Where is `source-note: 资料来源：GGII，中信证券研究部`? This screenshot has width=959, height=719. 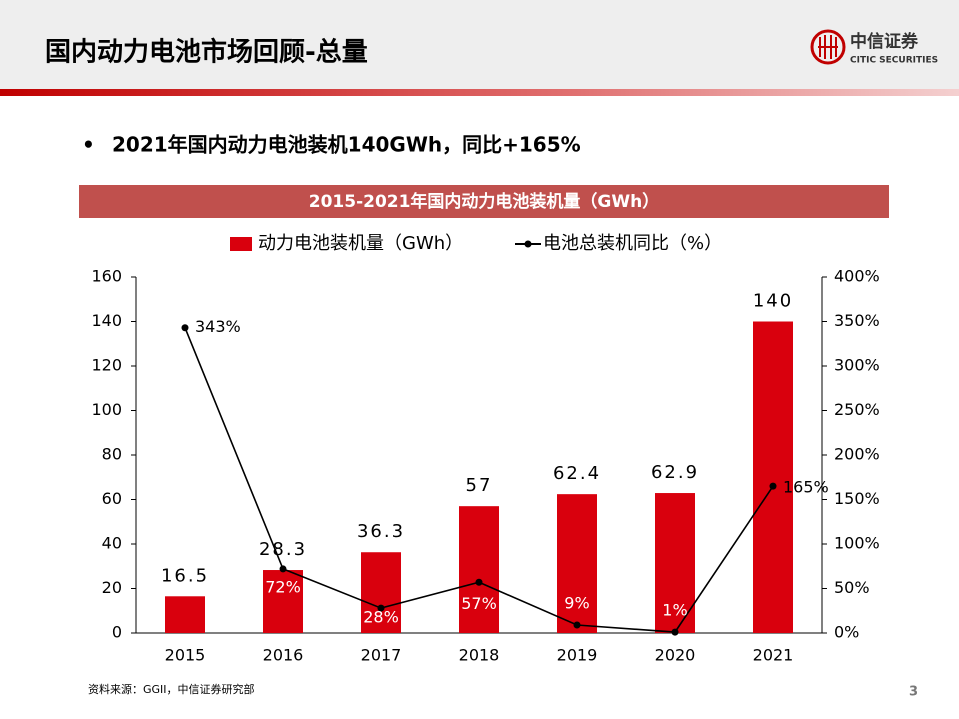 source-note: 资料来源：GGII，中信证券研究部 is located at coordinates (171, 689).